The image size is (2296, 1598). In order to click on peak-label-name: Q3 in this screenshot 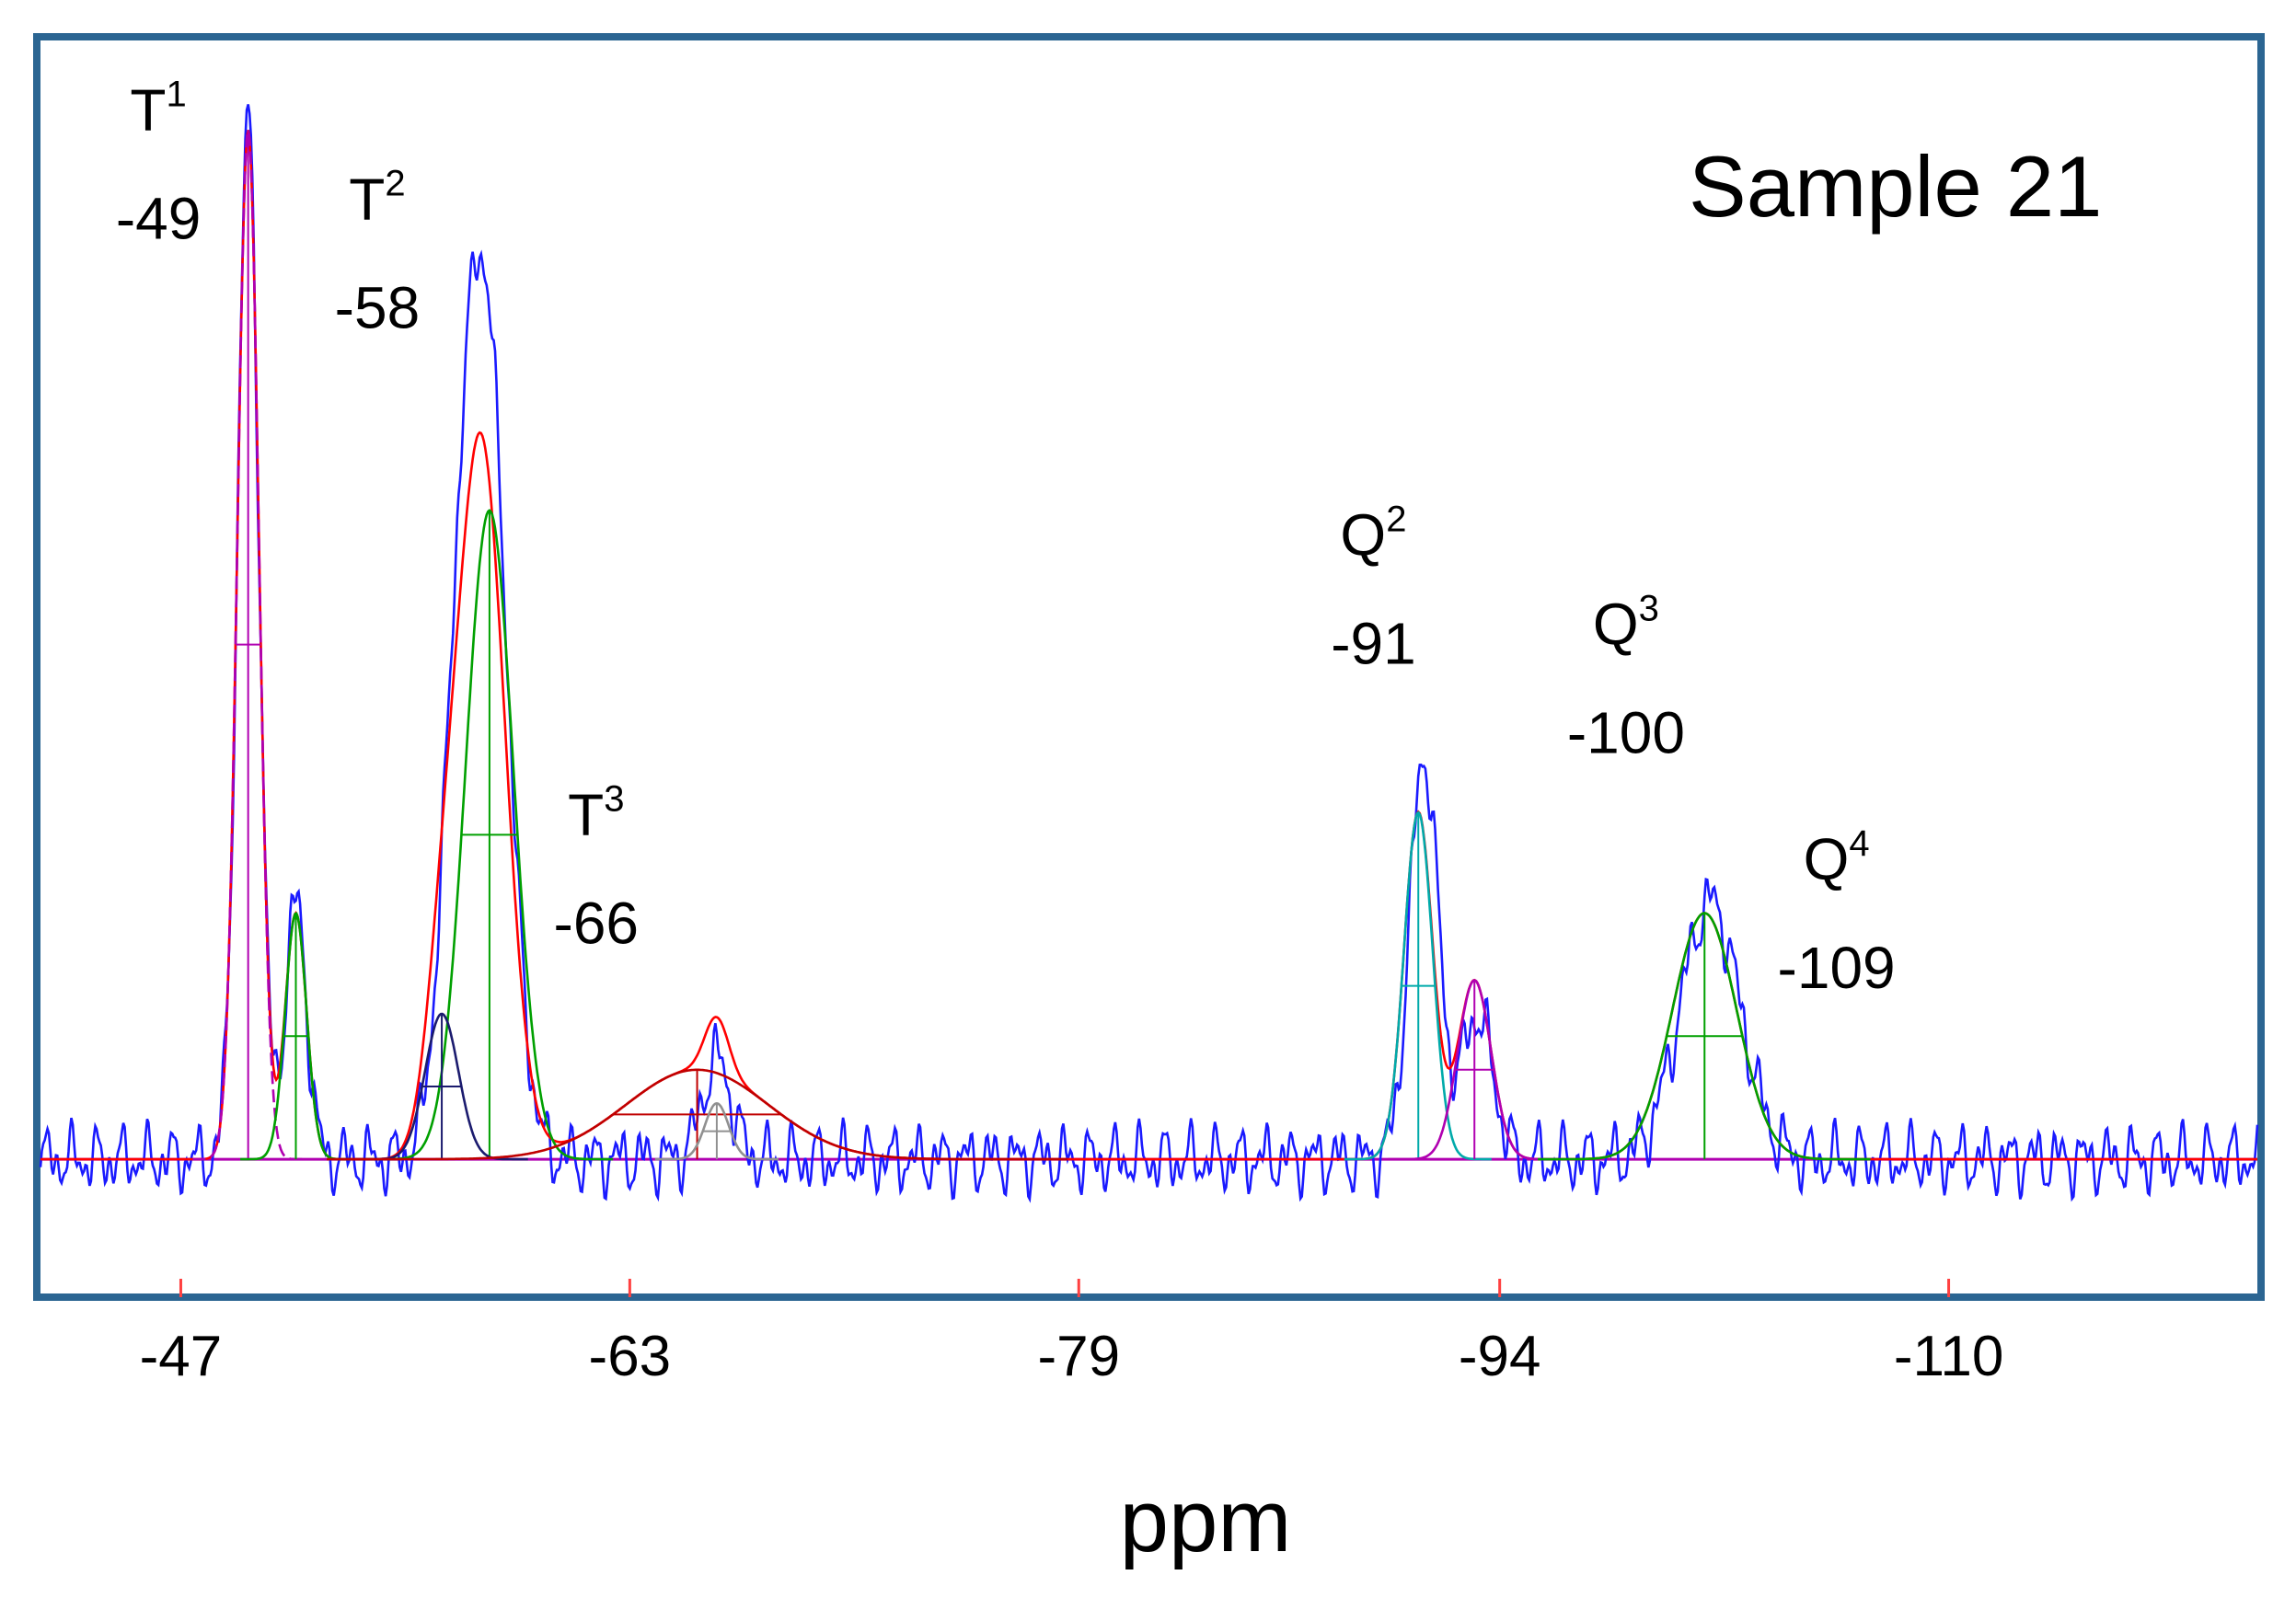, I will do `click(1626, 623)`.